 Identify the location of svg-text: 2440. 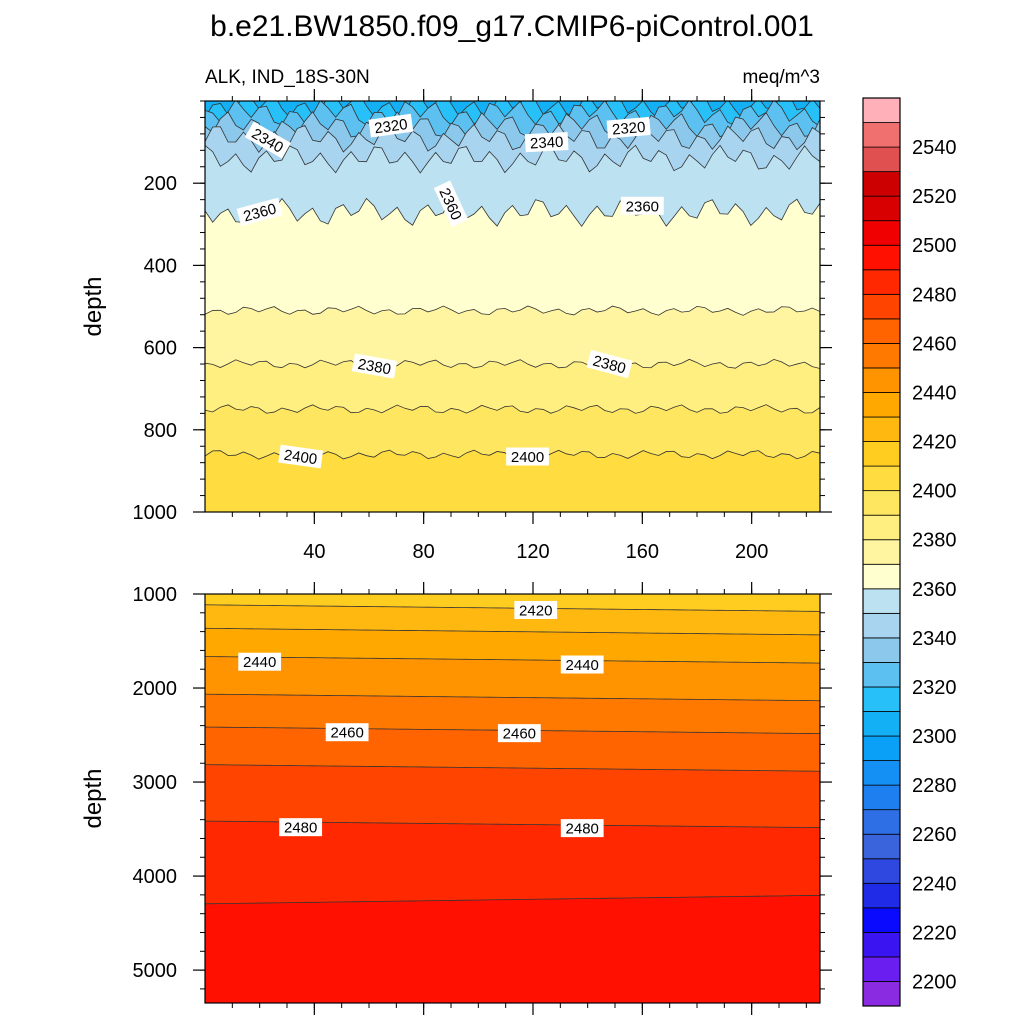
(582, 665).